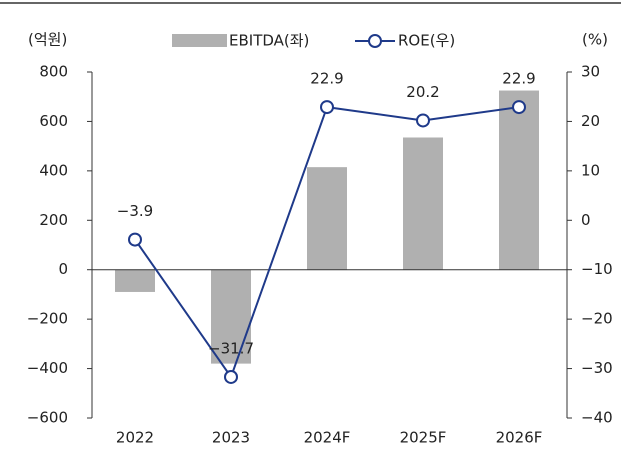  What do you see at coordinates (426, 41) in the screenshot?
I see `legend-label: ROE(우)` at bounding box center [426, 41].